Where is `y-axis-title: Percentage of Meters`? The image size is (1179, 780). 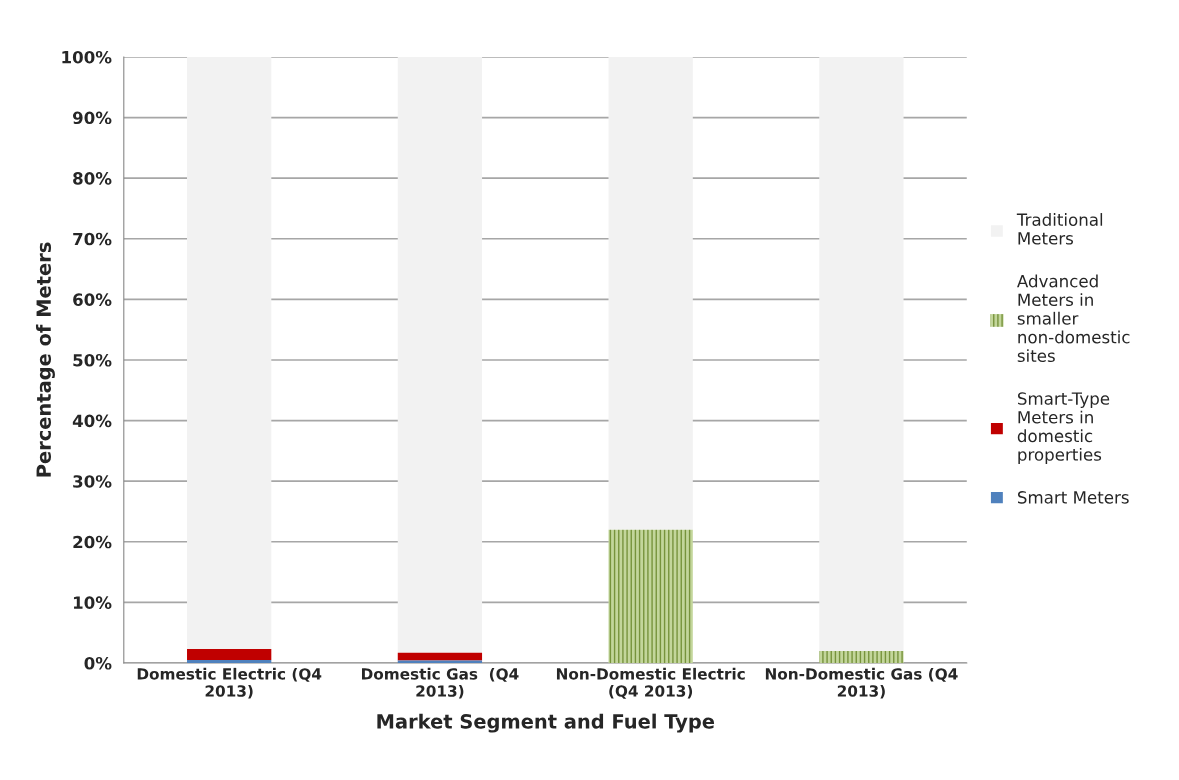
y-axis-title: Percentage of Meters is located at coordinates (45, 359).